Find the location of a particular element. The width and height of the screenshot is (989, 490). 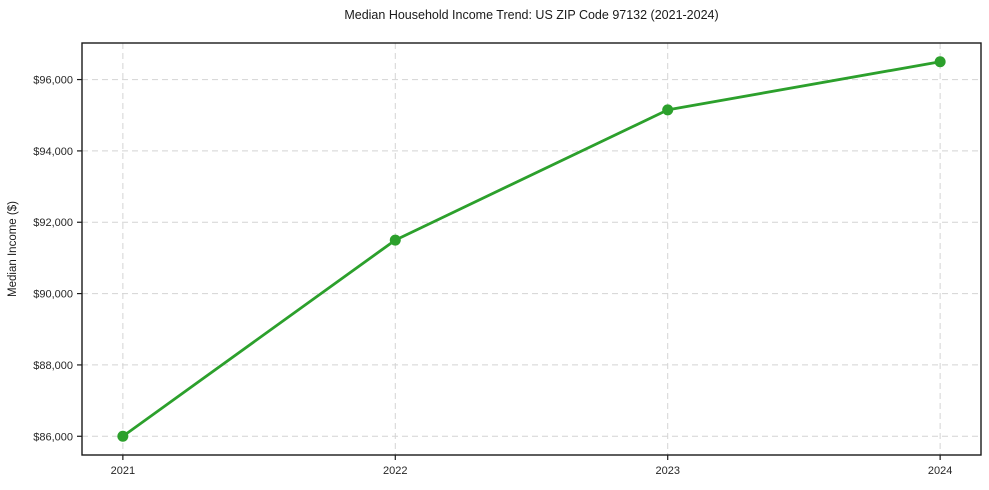

x-tick-label: 2021 is located at coordinates (123, 471).